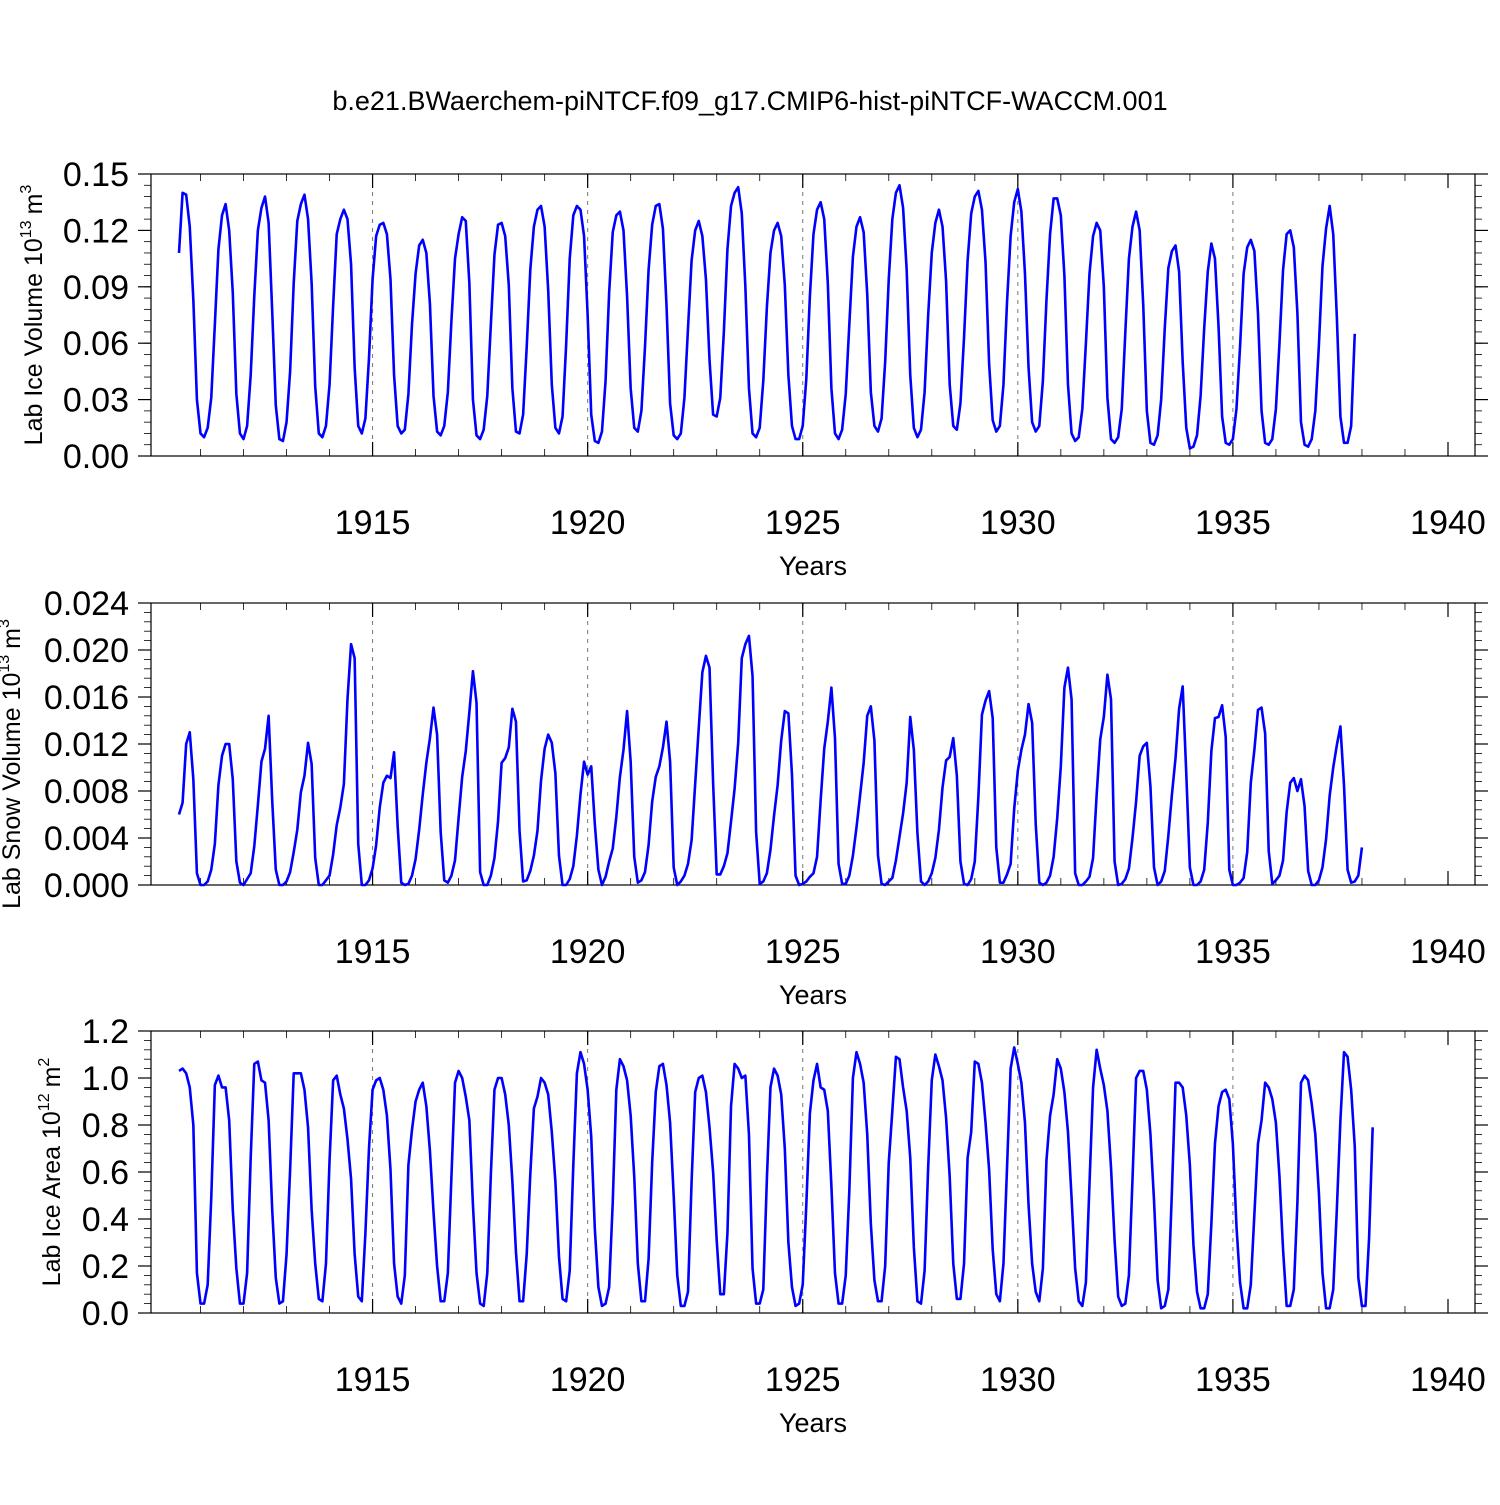  What do you see at coordinates (6, 664) in the screenshot?
I see `snow-volume-y-axis-exponent: 13` at bounding box center [6, 664].